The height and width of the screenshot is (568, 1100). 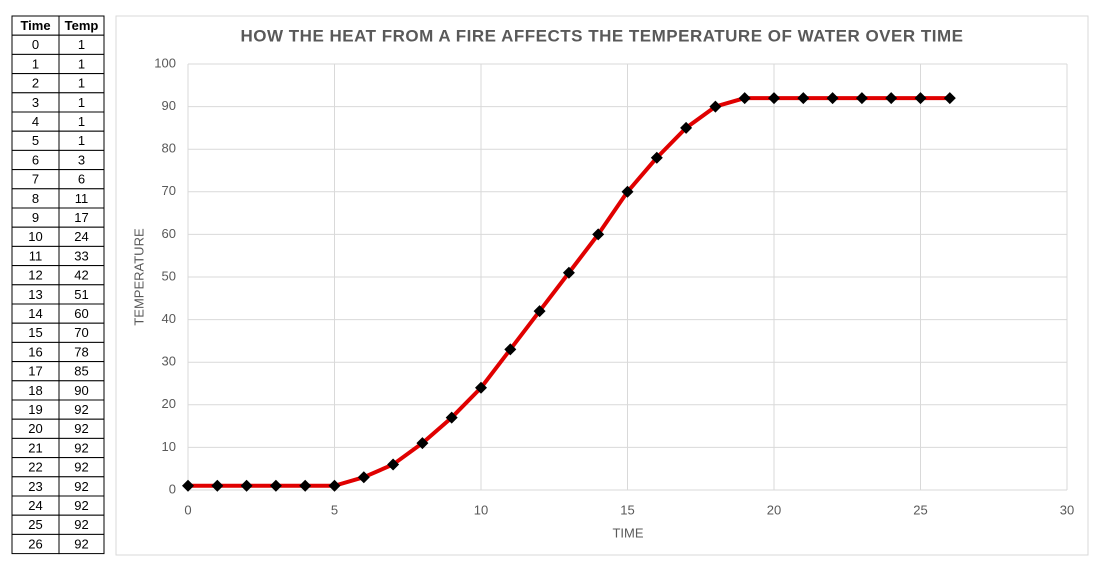 What do you see at coordinates (169, 233) in the screenshot?
I see `y-tick-label: 60` at bounding box center [169, 233].